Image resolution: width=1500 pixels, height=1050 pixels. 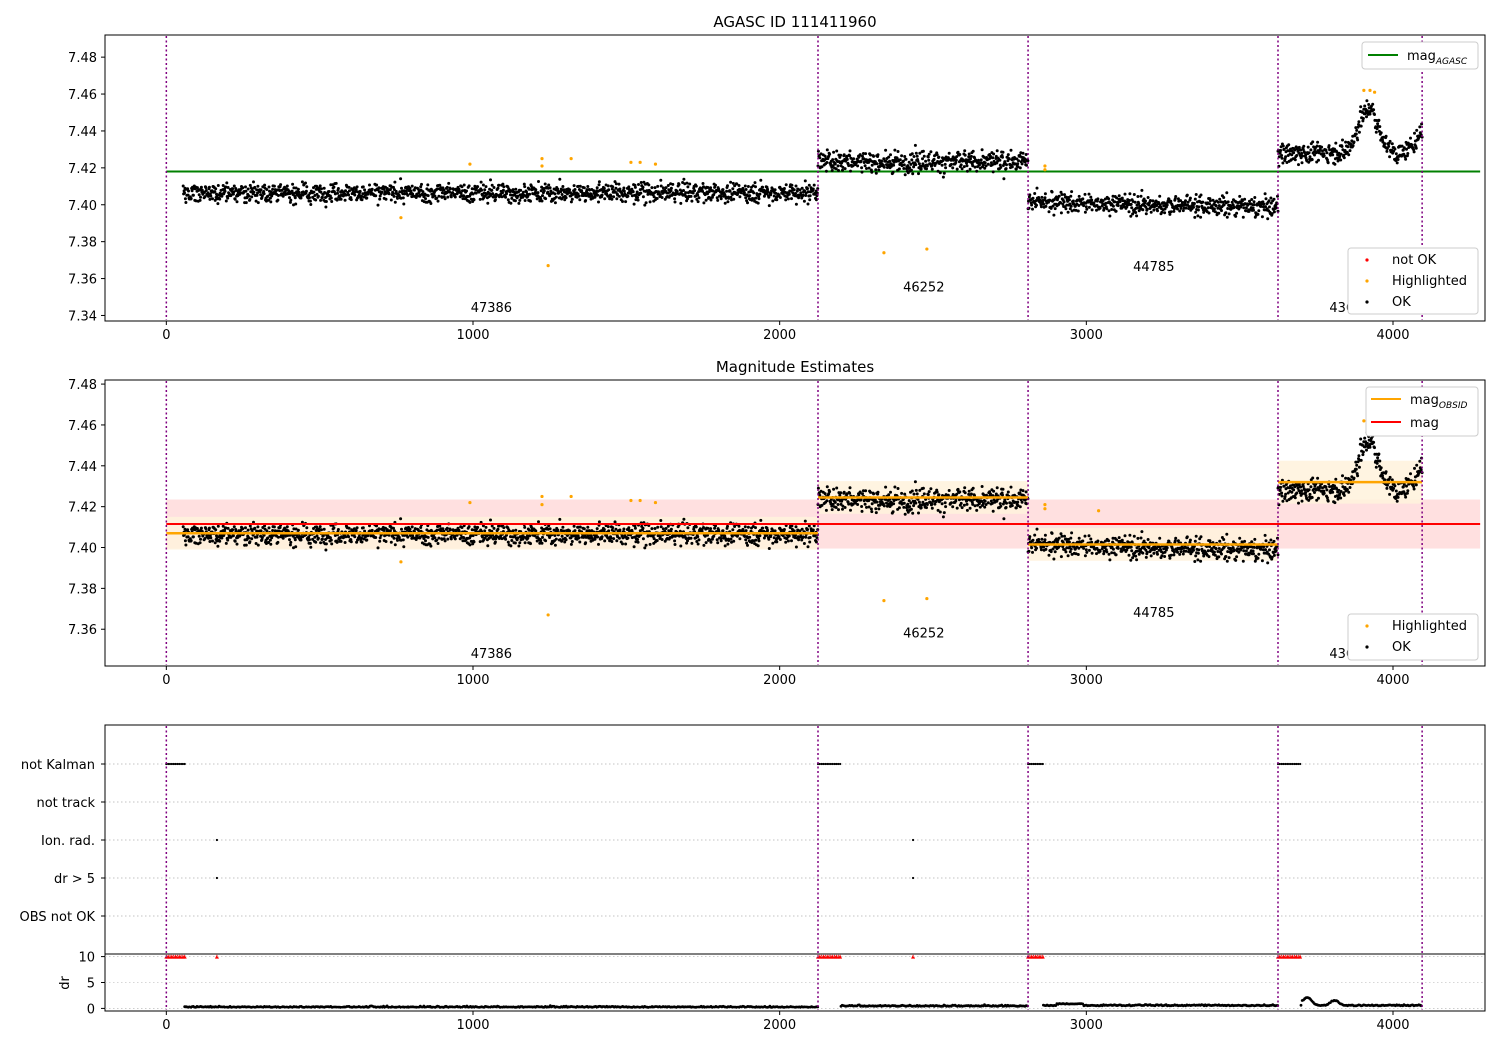 What do you see at coordinates (82, 169) in the screenshot?
I see `y-tick-label: 7.42` at bounding box center [82, 169].